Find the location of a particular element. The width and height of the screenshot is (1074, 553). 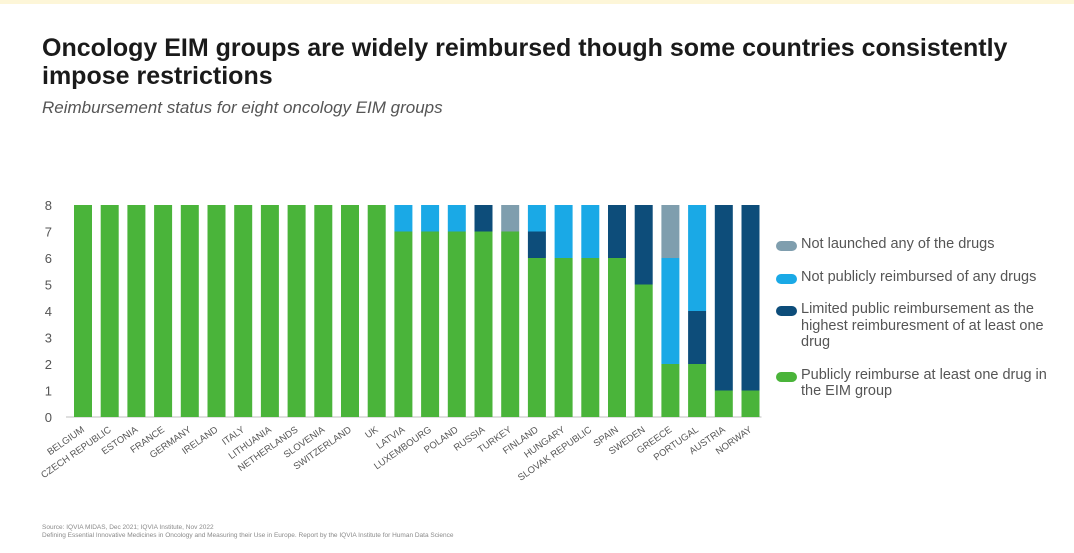

legend-label: Not publicly reimbursed of any drugs is located at coordinates (919, 276).